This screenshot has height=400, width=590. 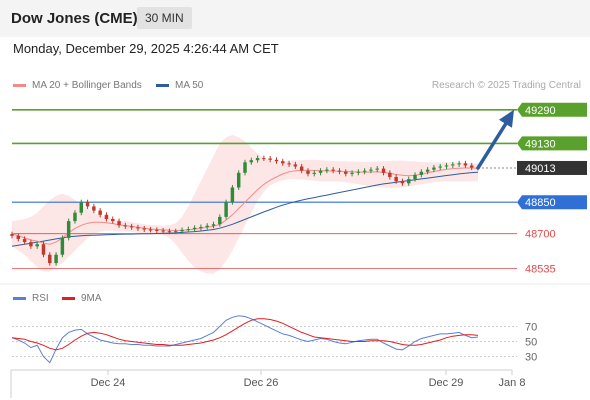 What do you see at coordinates (512, 383) in the screenshot?
I see `x-tick-label: Jan 8` at bounding box center [512, 383].